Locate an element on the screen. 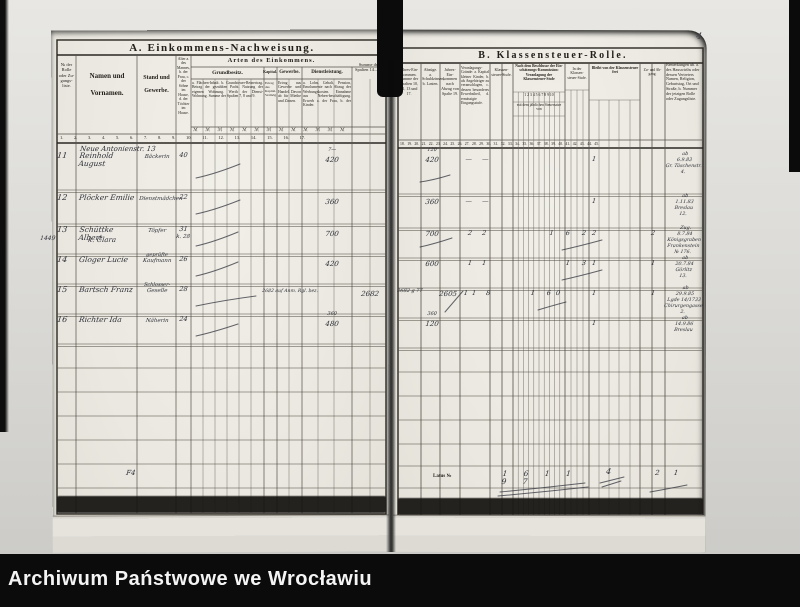 The height and width of the screenshot is (607, 800). col-header-no: № der Rolle oder Zu-gangs-liste. is located at coordinates (66, 75).